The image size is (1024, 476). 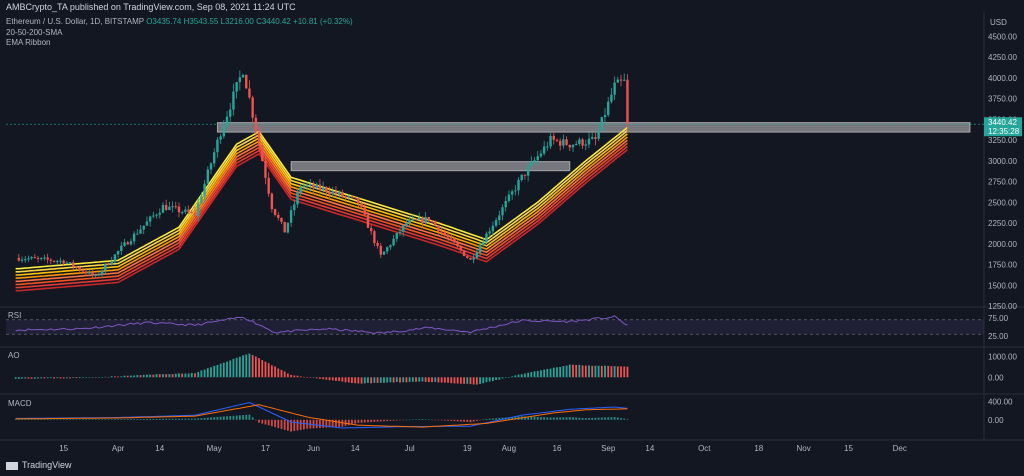 I want to click on ao-pane-label: AO, so click(x=14, y=355).